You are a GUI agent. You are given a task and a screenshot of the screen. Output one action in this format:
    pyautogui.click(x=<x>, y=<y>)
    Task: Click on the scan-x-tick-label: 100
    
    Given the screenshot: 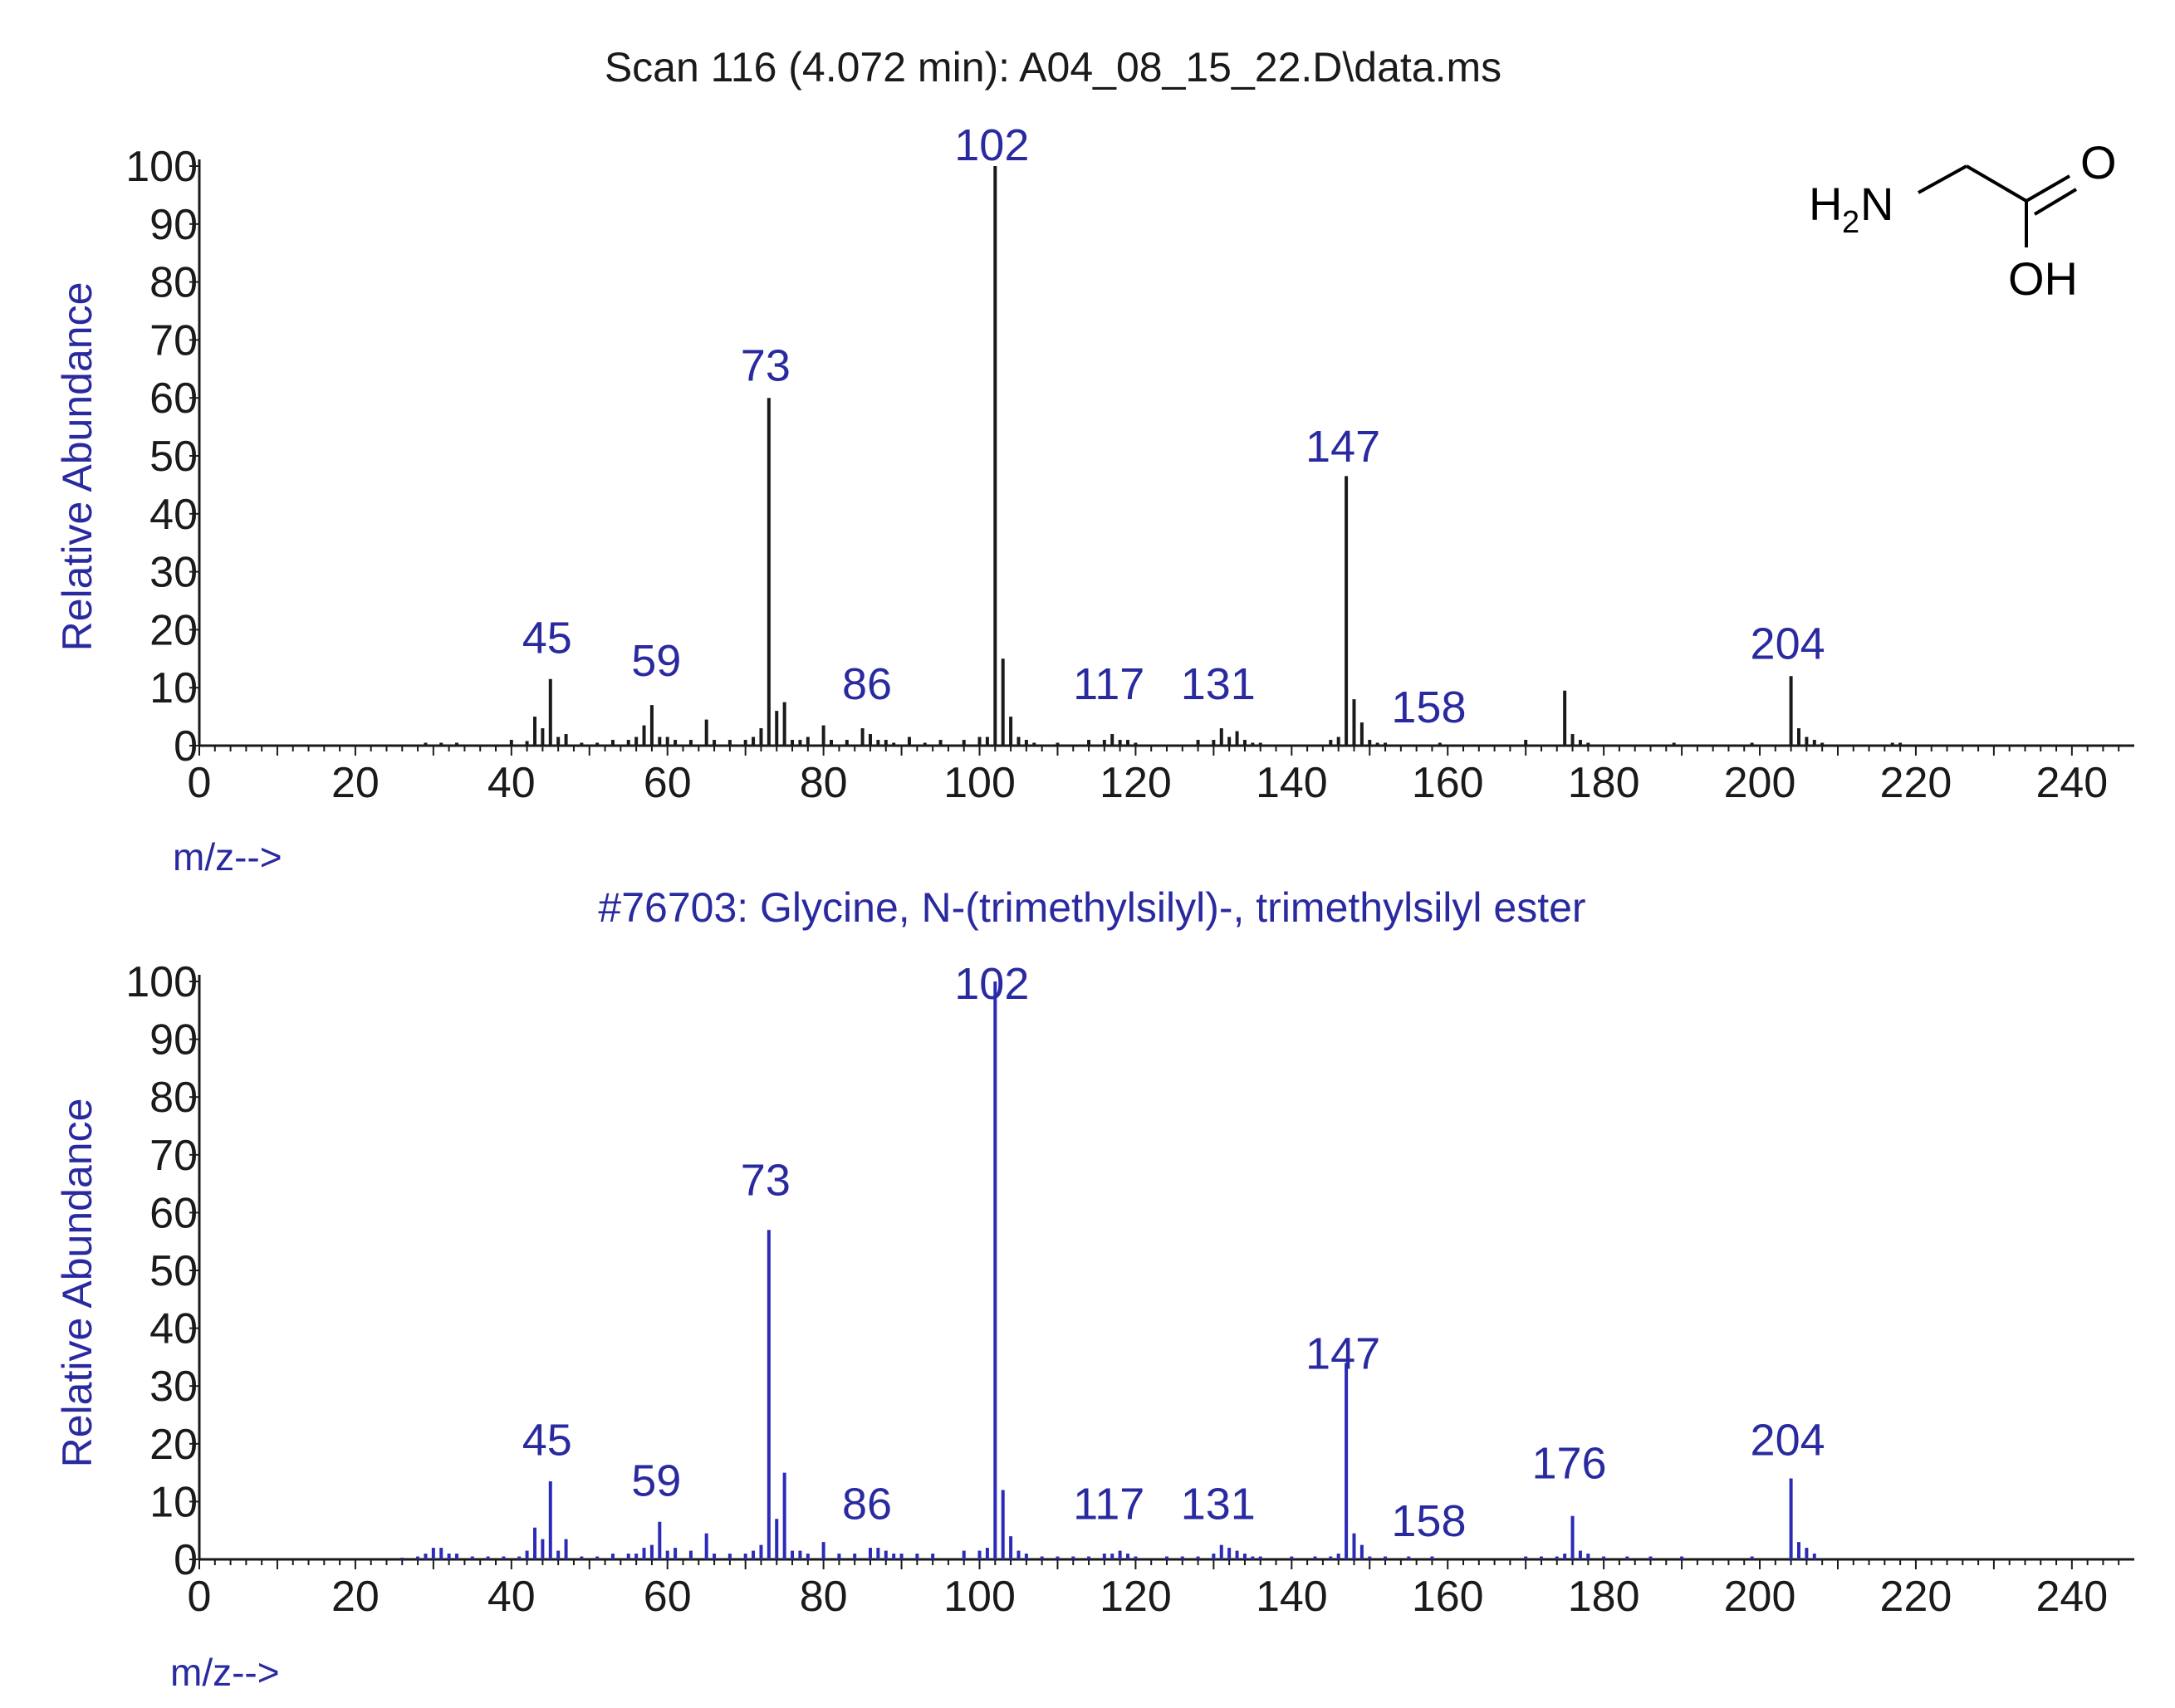 What is the action you would take?
    pyautogui.click(x=980, y=783)
    